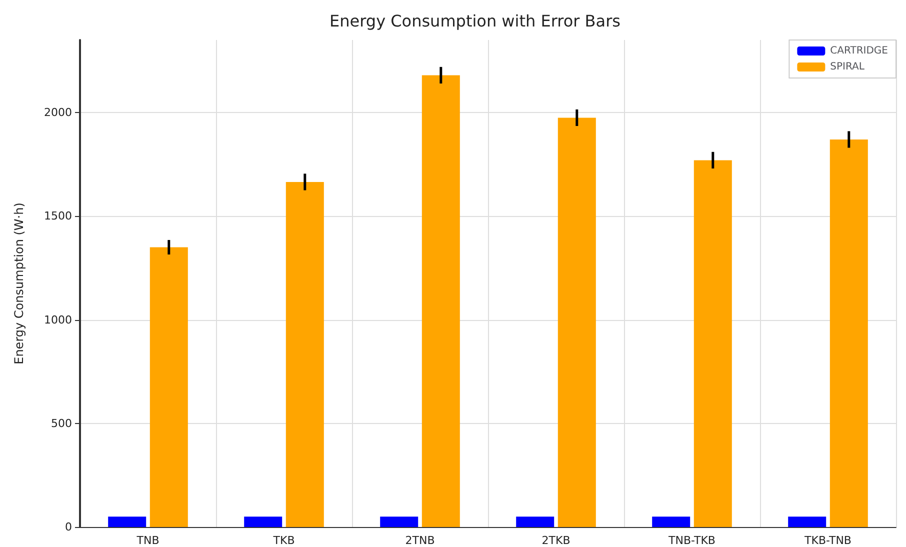  Describe the element at coordinates (61, 423) in the screenshot. I see `y-tick-label: 500` at that location.